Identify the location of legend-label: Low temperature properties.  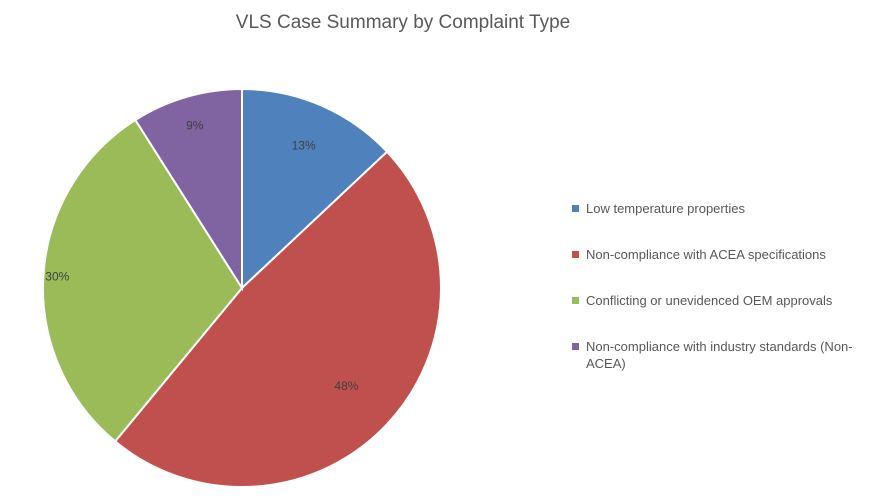
(665, 208).